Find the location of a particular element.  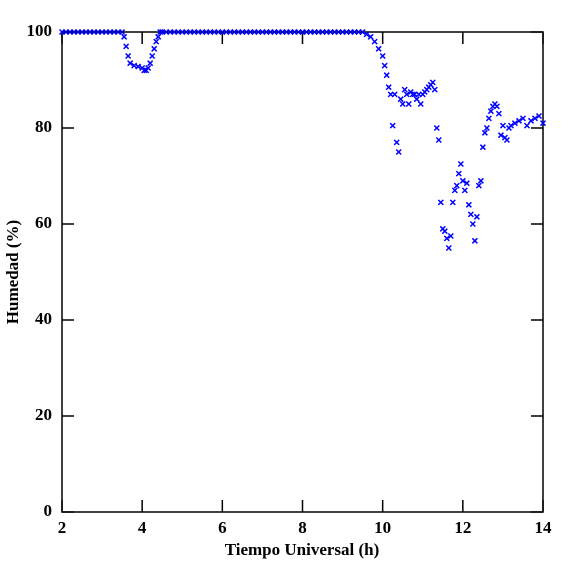

x-tick-label: 12 is located at coordinates (462, 527).